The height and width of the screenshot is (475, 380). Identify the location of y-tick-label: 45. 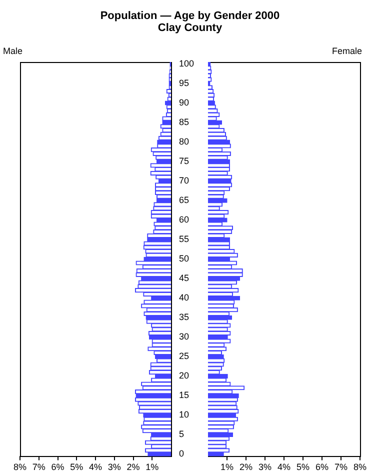
(184, 278).